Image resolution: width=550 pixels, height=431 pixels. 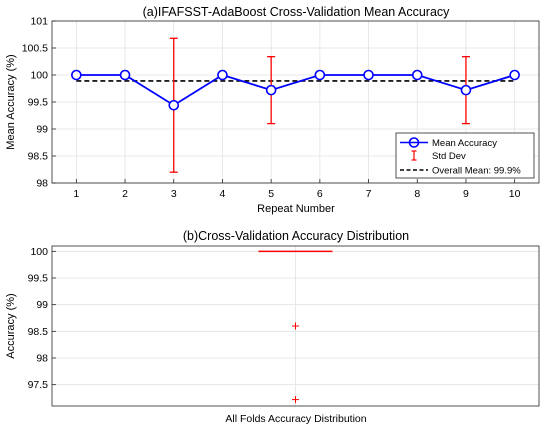 What do you see at coordinates (515, 194) in the screenshot?
I see `chart-a-x-tick-label: 10` at bounding box center [515, 194].